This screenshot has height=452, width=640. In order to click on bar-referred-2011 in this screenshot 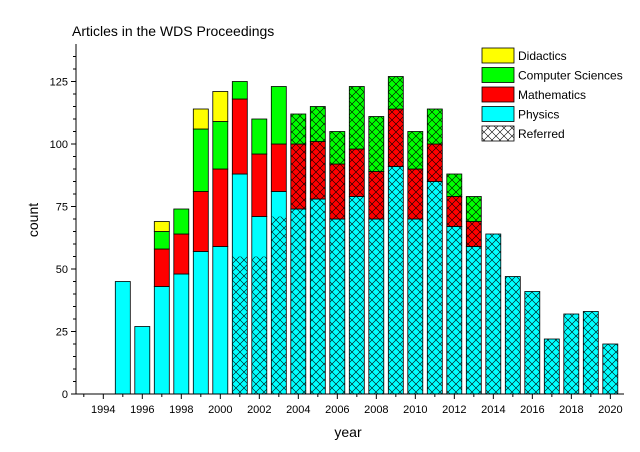, I will do `click(435, 251)`.